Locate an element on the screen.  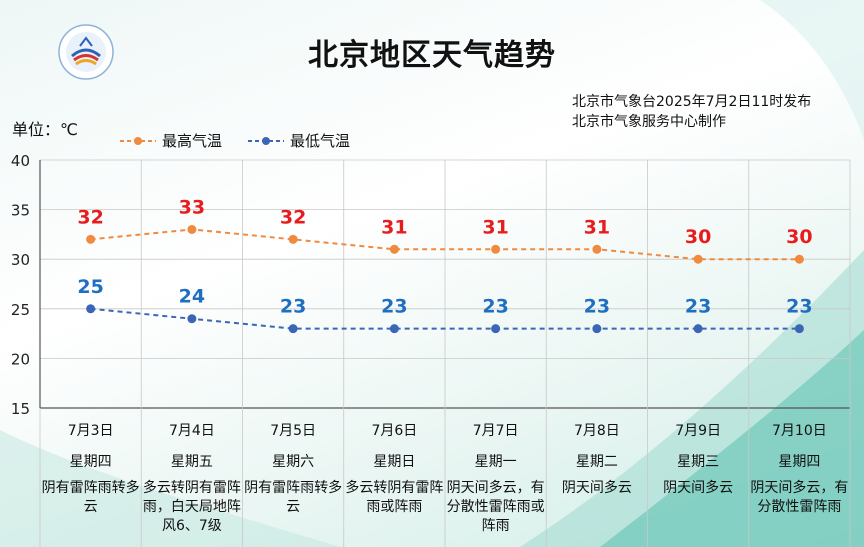
page-title: 北京地区天气趋势 is located at coordinates (432, 55).